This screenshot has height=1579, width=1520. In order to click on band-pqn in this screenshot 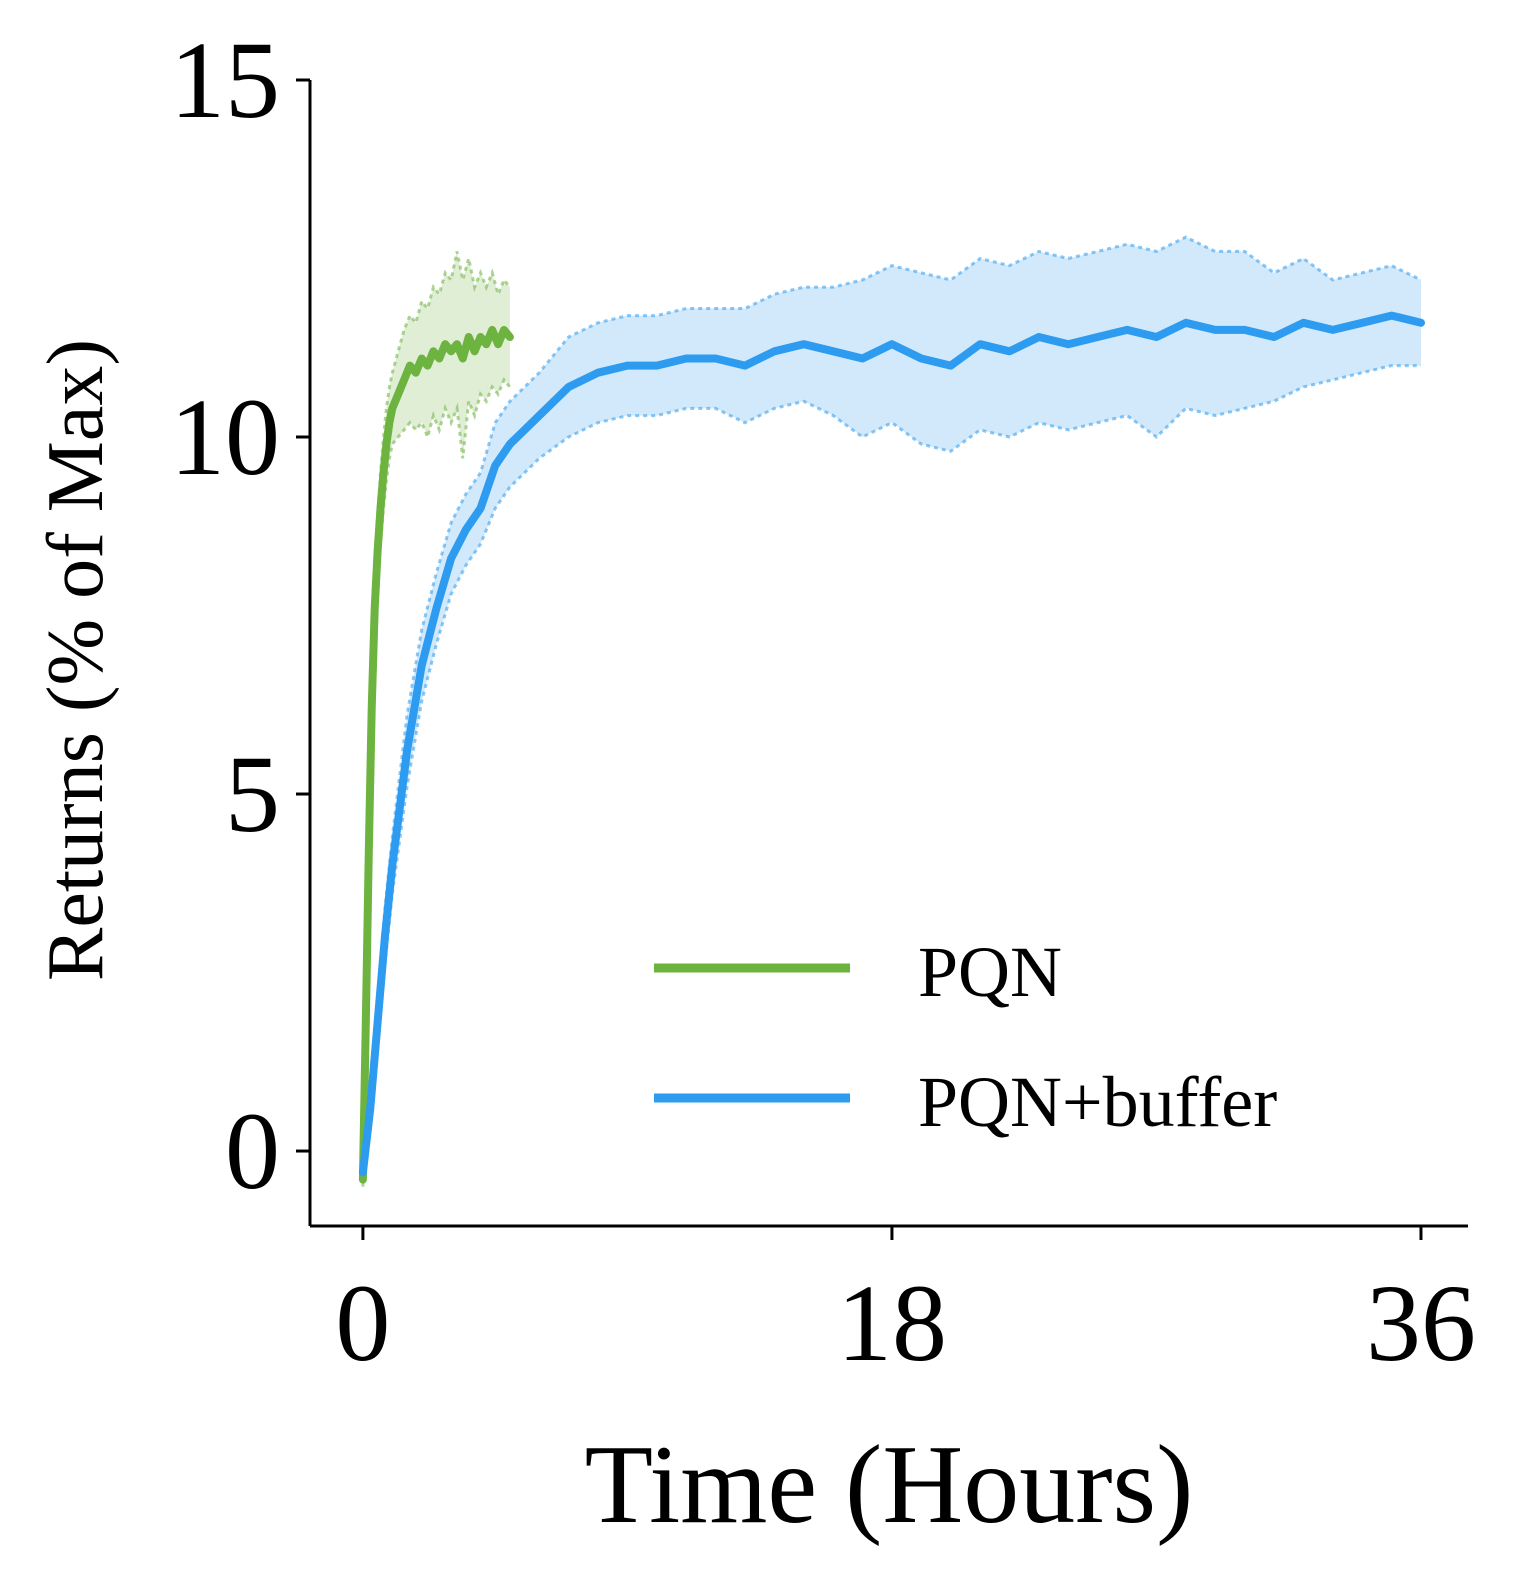, I will do `click(436, 719)`.